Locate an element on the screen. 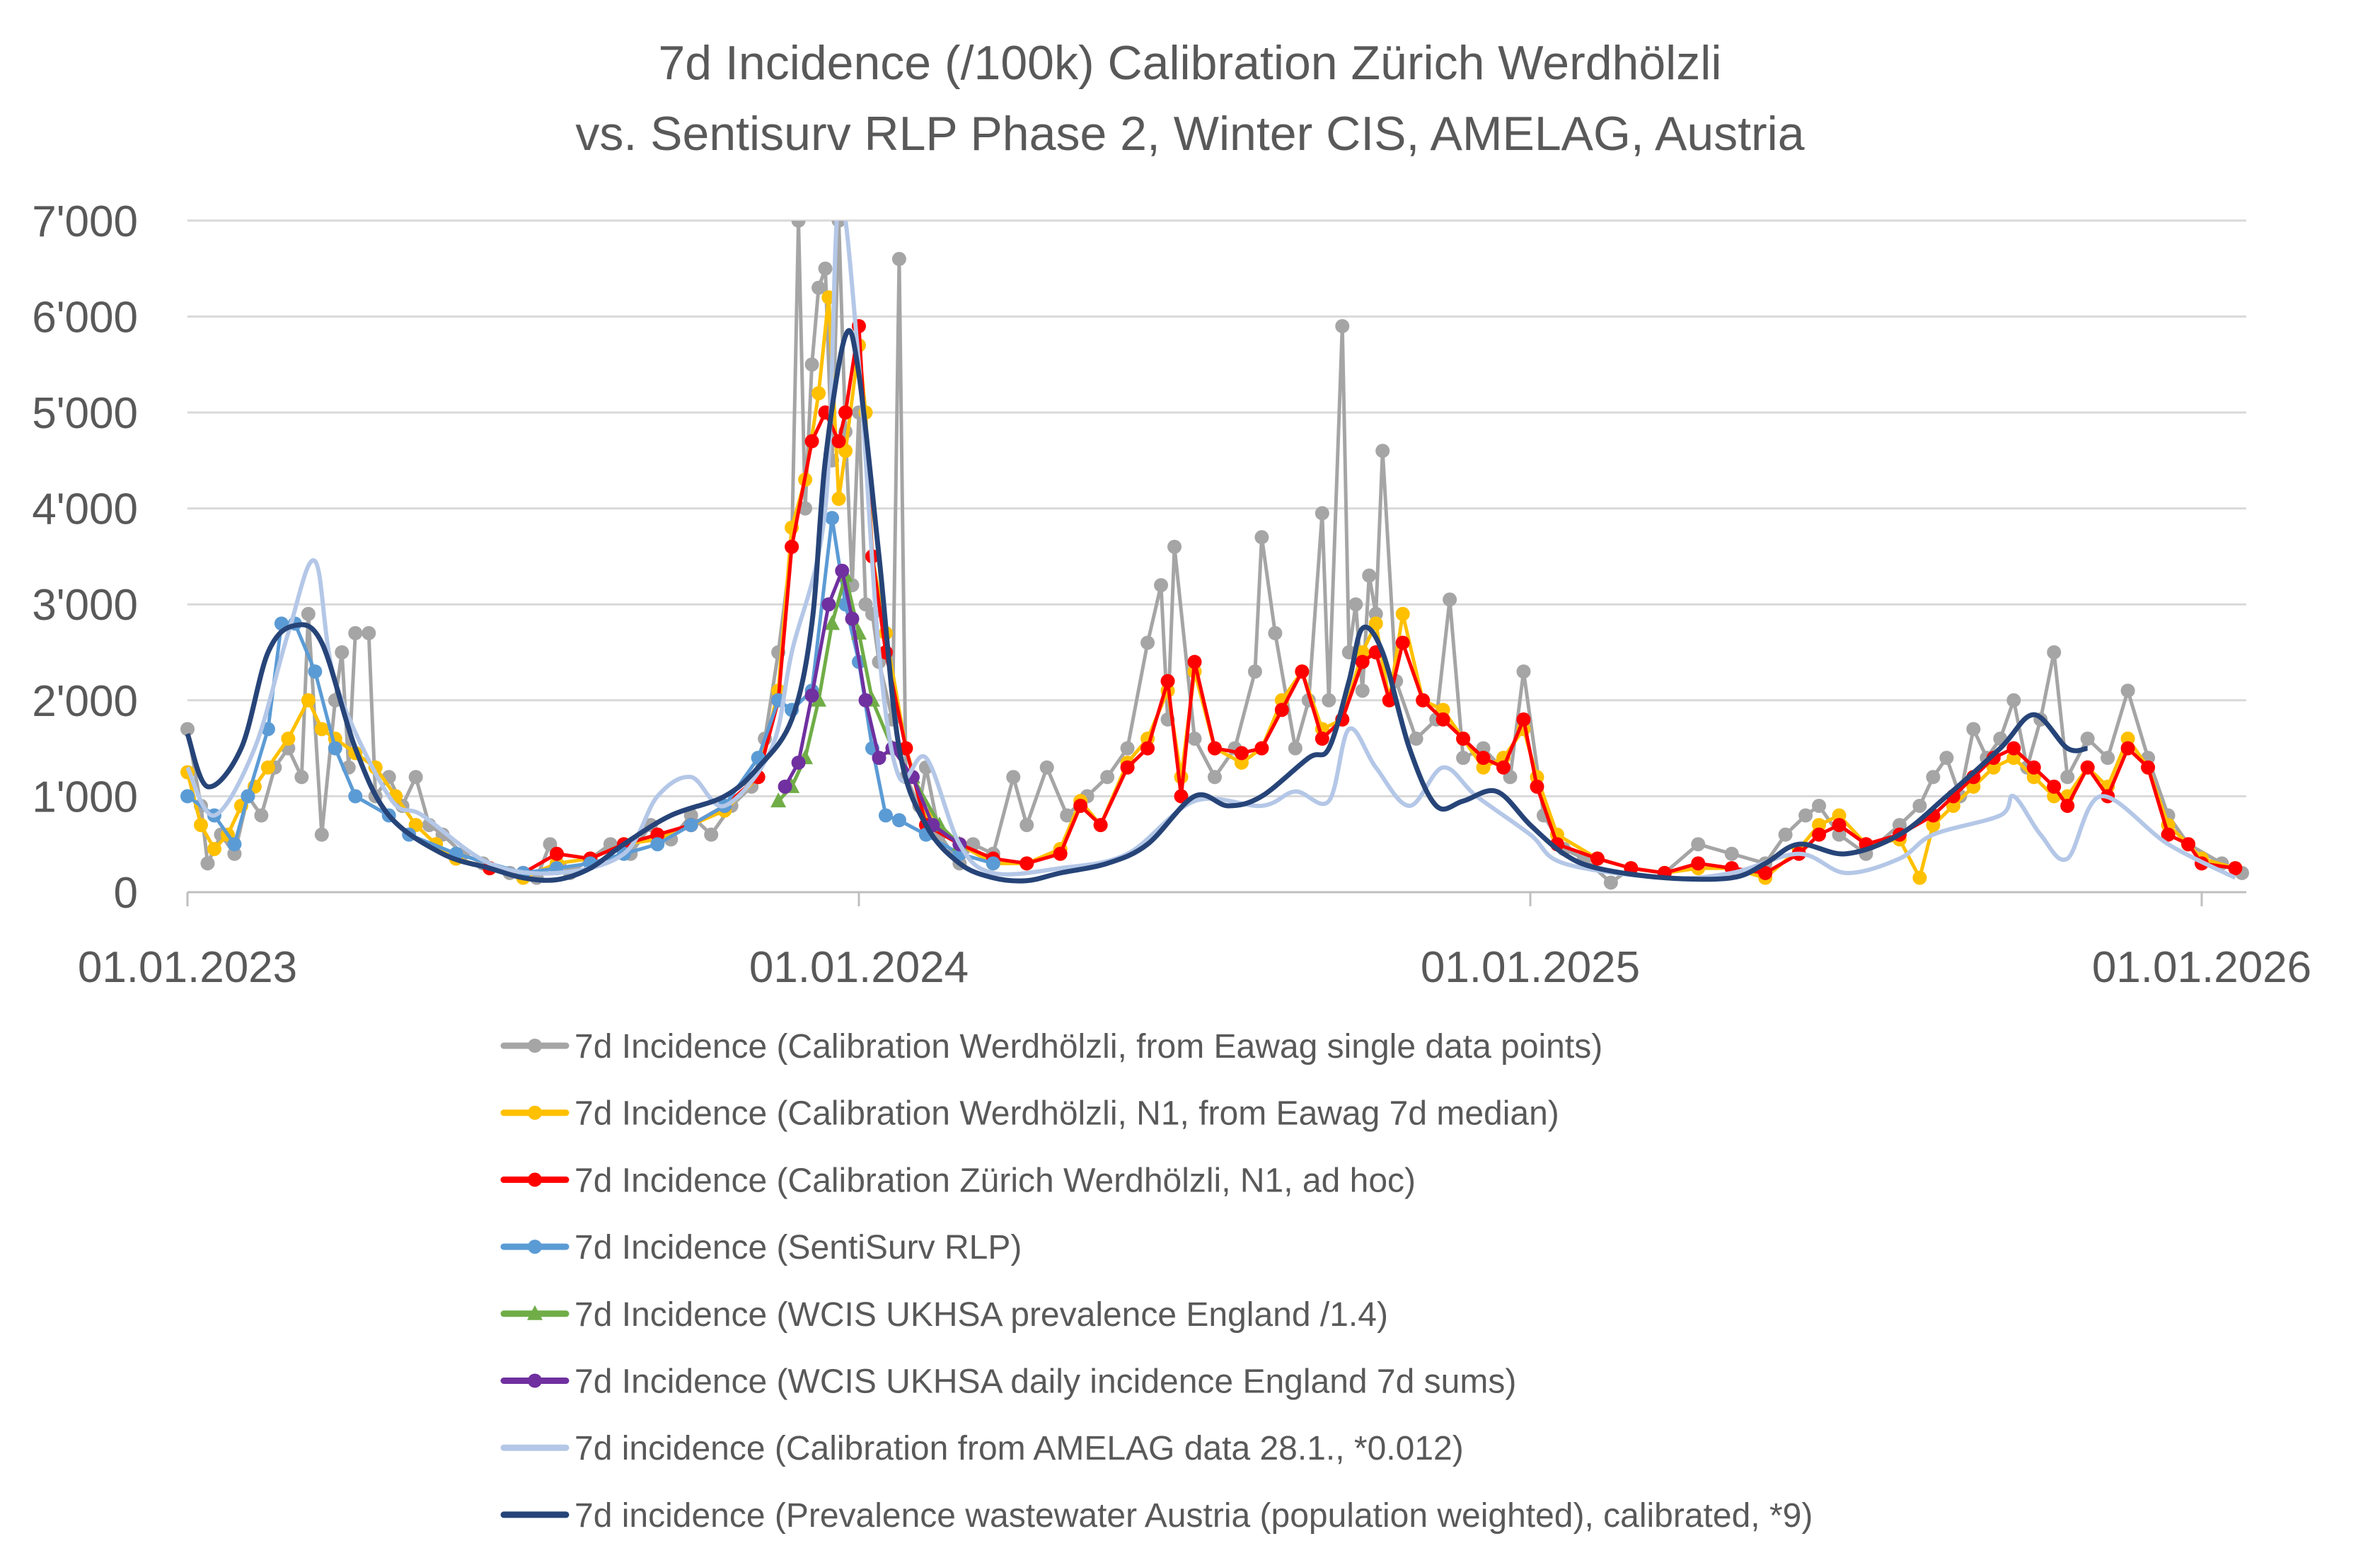  x-tick-label: 01.01.2023 is located at coordinates (187, 968).